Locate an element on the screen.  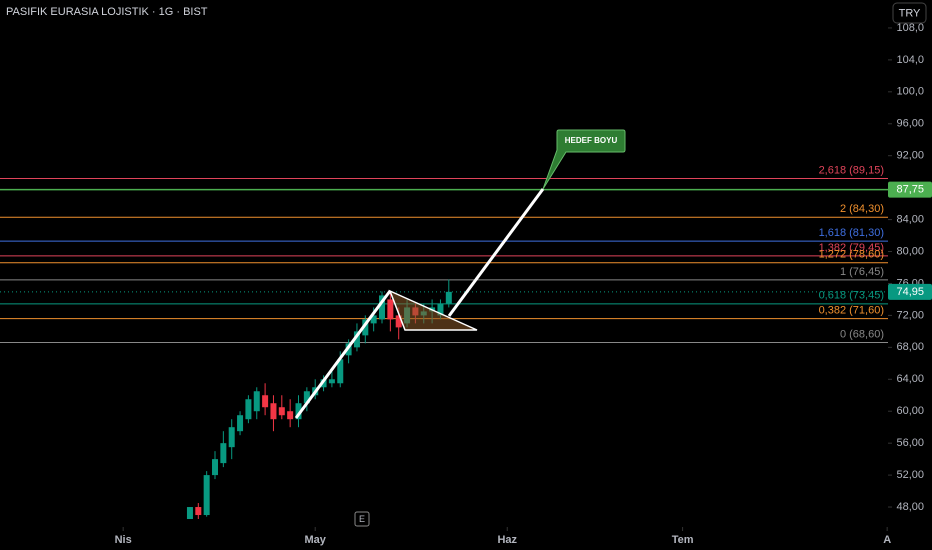
y-tick-label: 108,0 is located at coordinates (910, 28).